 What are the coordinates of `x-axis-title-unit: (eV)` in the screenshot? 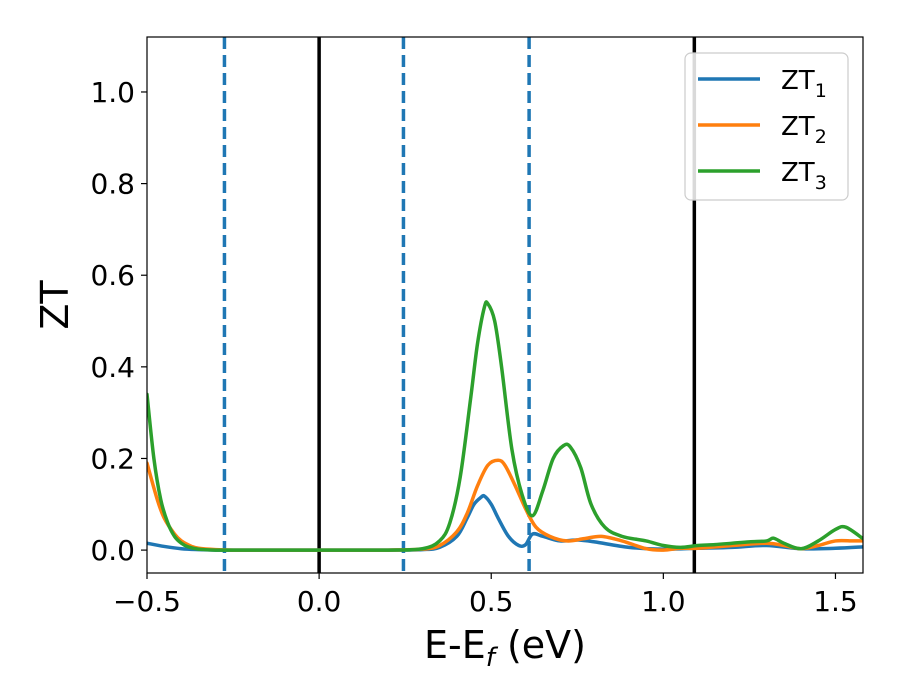 It's located at (540, 645).